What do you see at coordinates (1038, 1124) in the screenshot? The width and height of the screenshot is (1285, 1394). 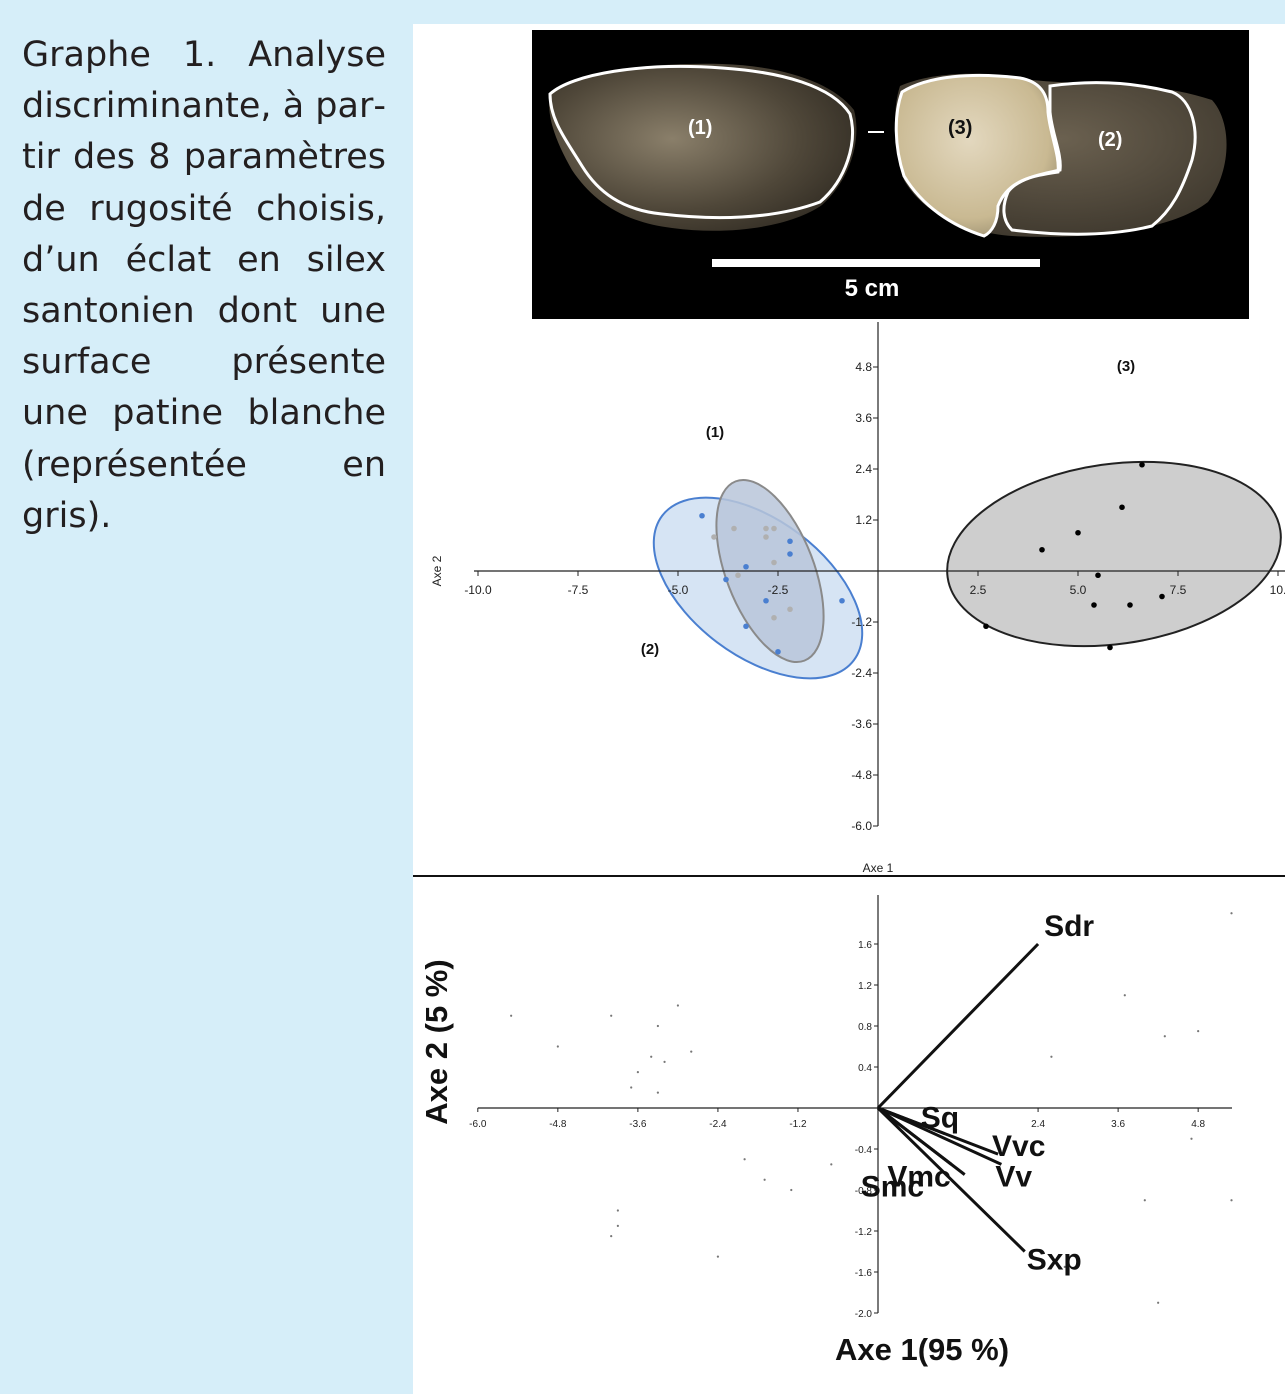 I see `pca-x-tick-label: 2.4` at bounding box center [1038, 1124].